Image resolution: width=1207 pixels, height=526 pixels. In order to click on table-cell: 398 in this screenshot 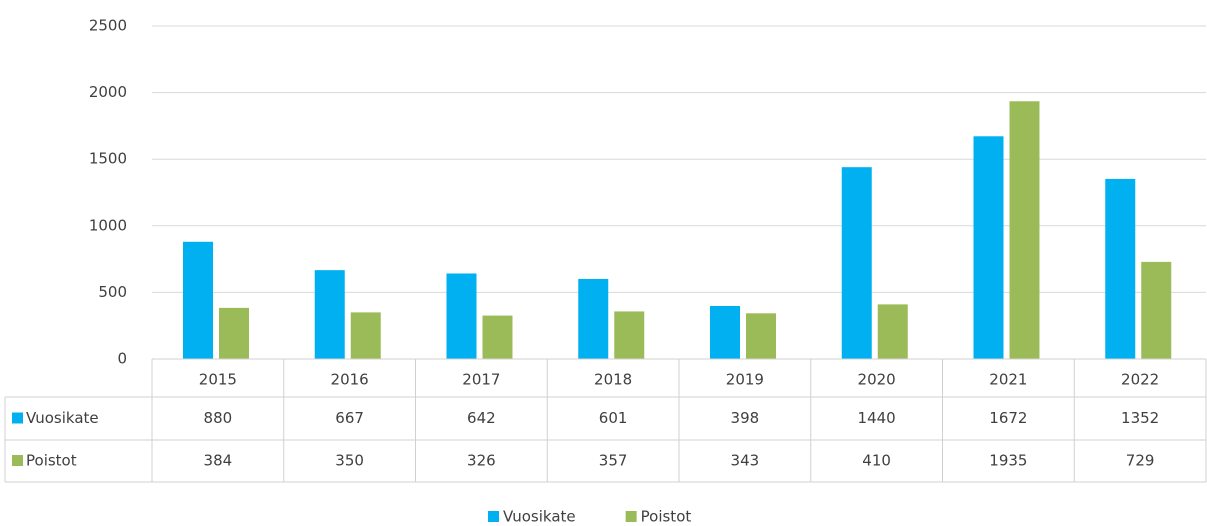, I will do `click(745, 418)`.